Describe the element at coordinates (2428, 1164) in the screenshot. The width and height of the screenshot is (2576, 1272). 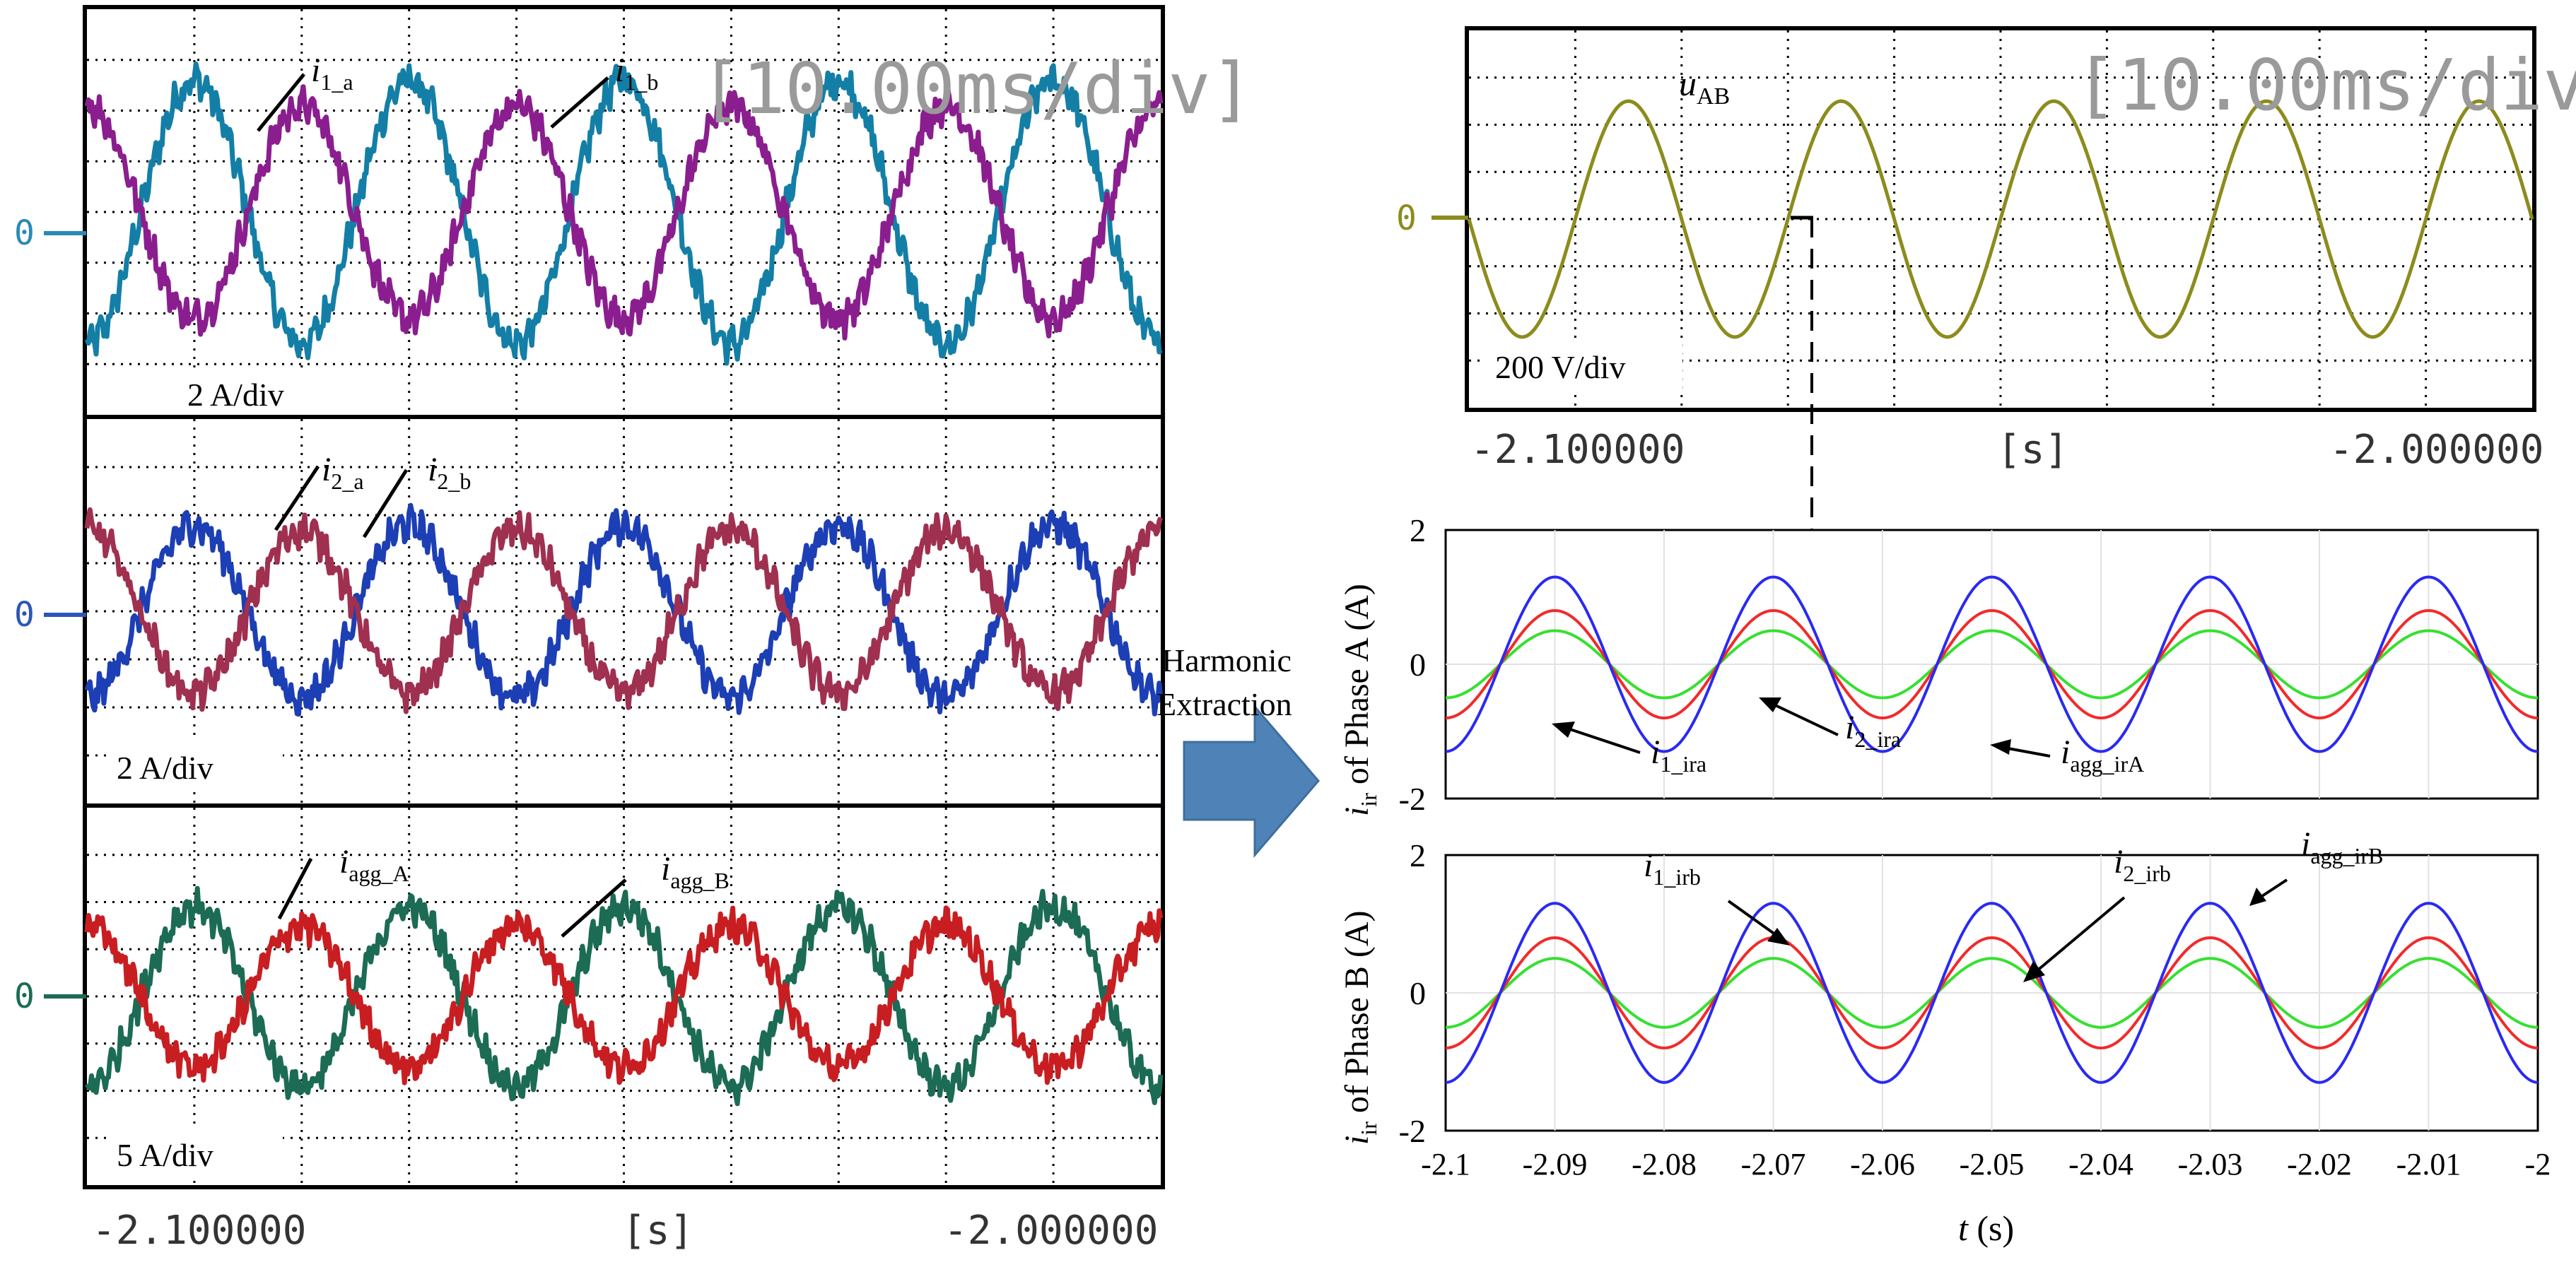
I see `xtick-label: -2.01` at that location.